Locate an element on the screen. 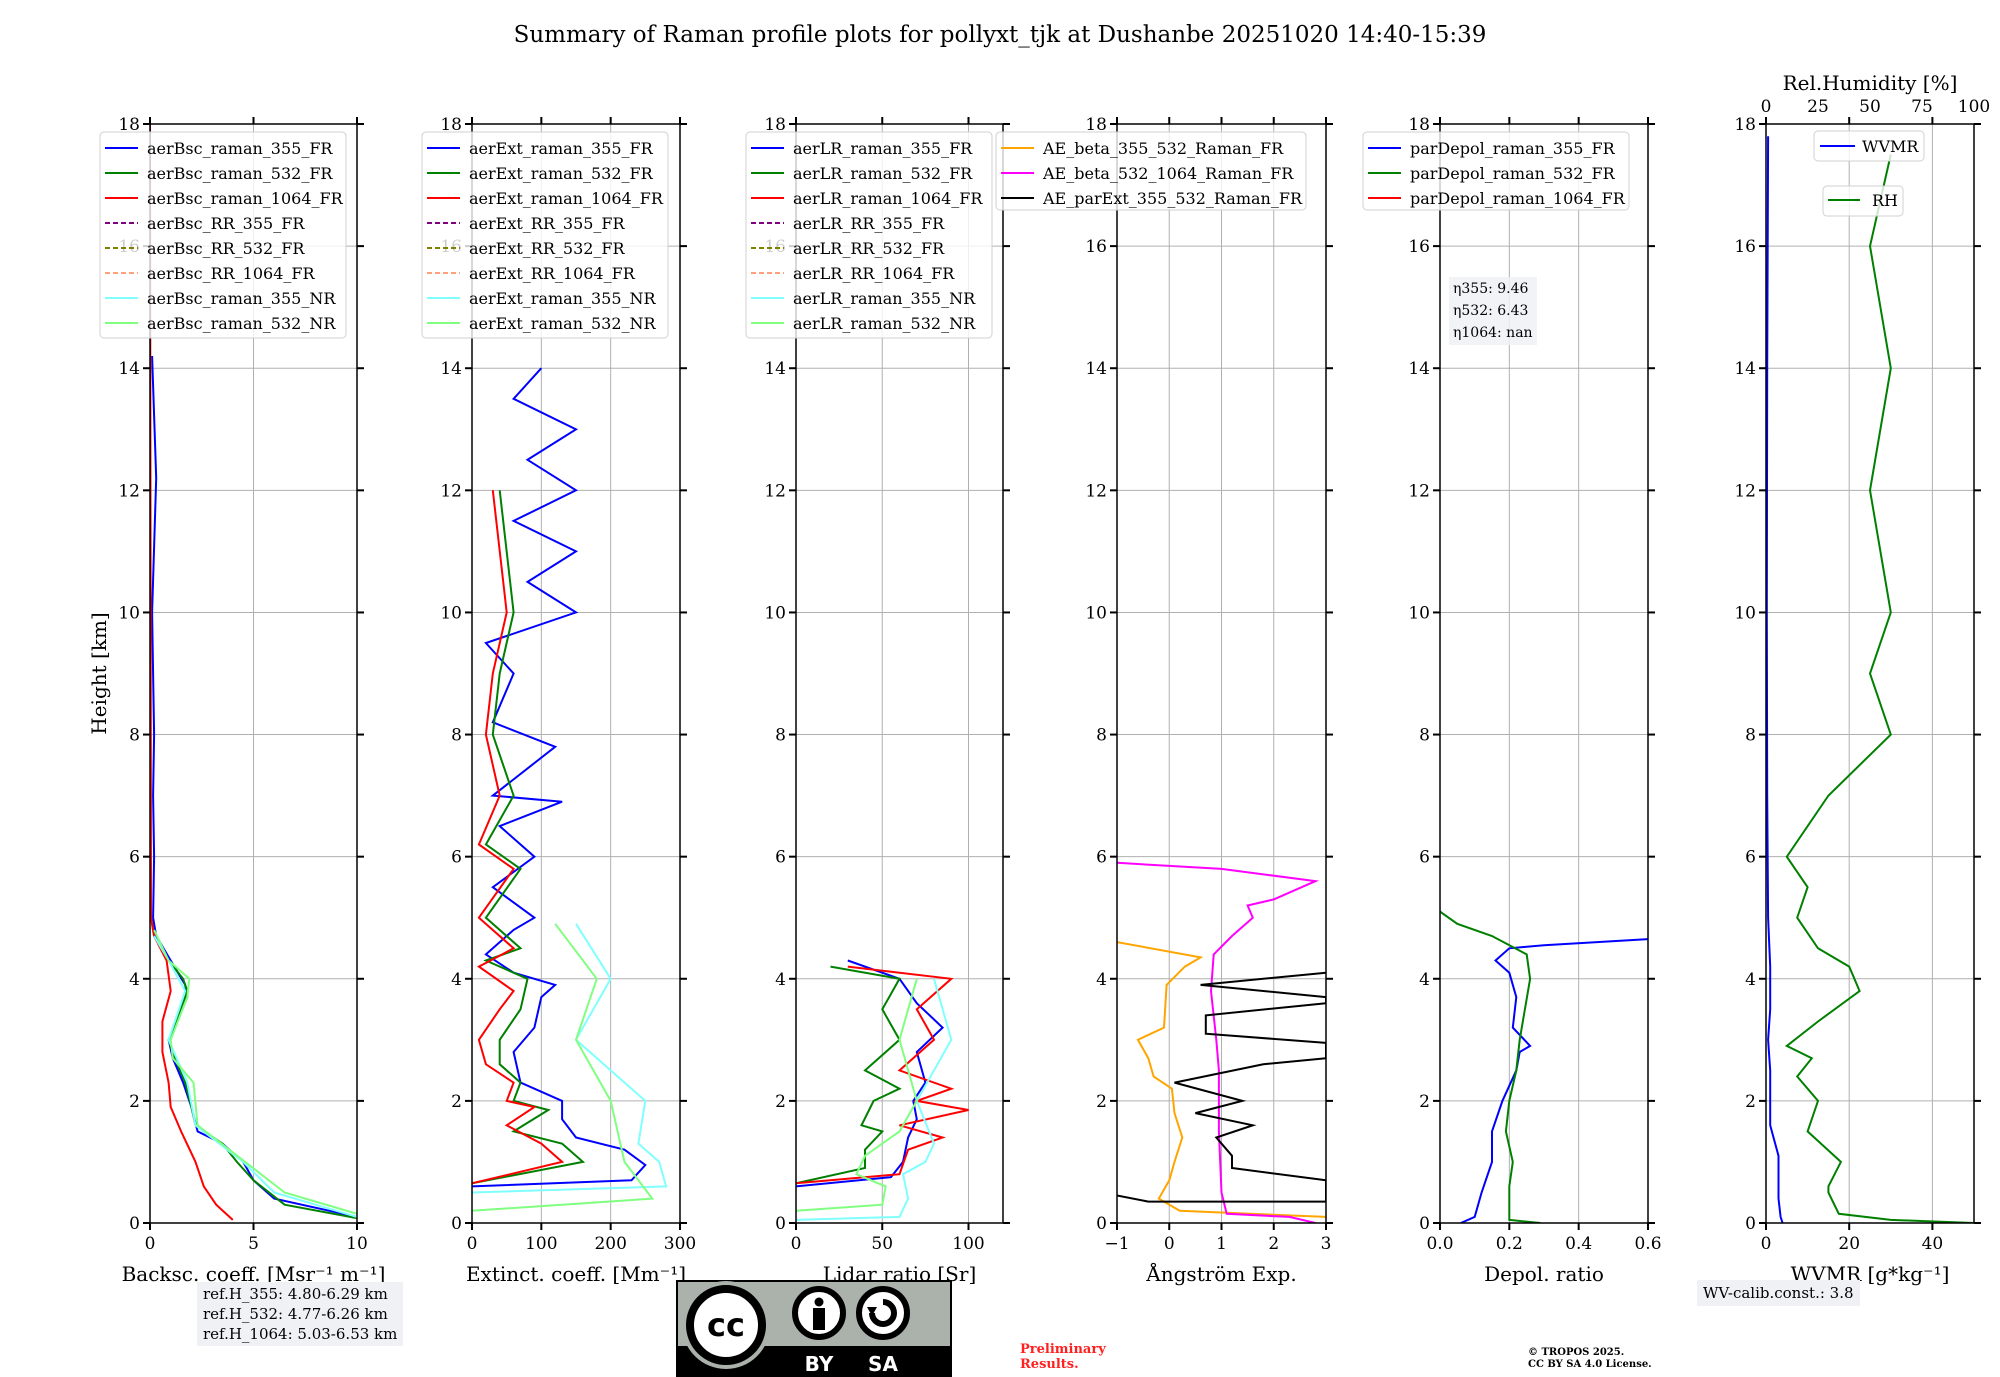 Image resolution: width=2000 pixels, height=1377 pixels. series-line-aerBsc_raman_355_NR is located at coordinates (255, 1076).